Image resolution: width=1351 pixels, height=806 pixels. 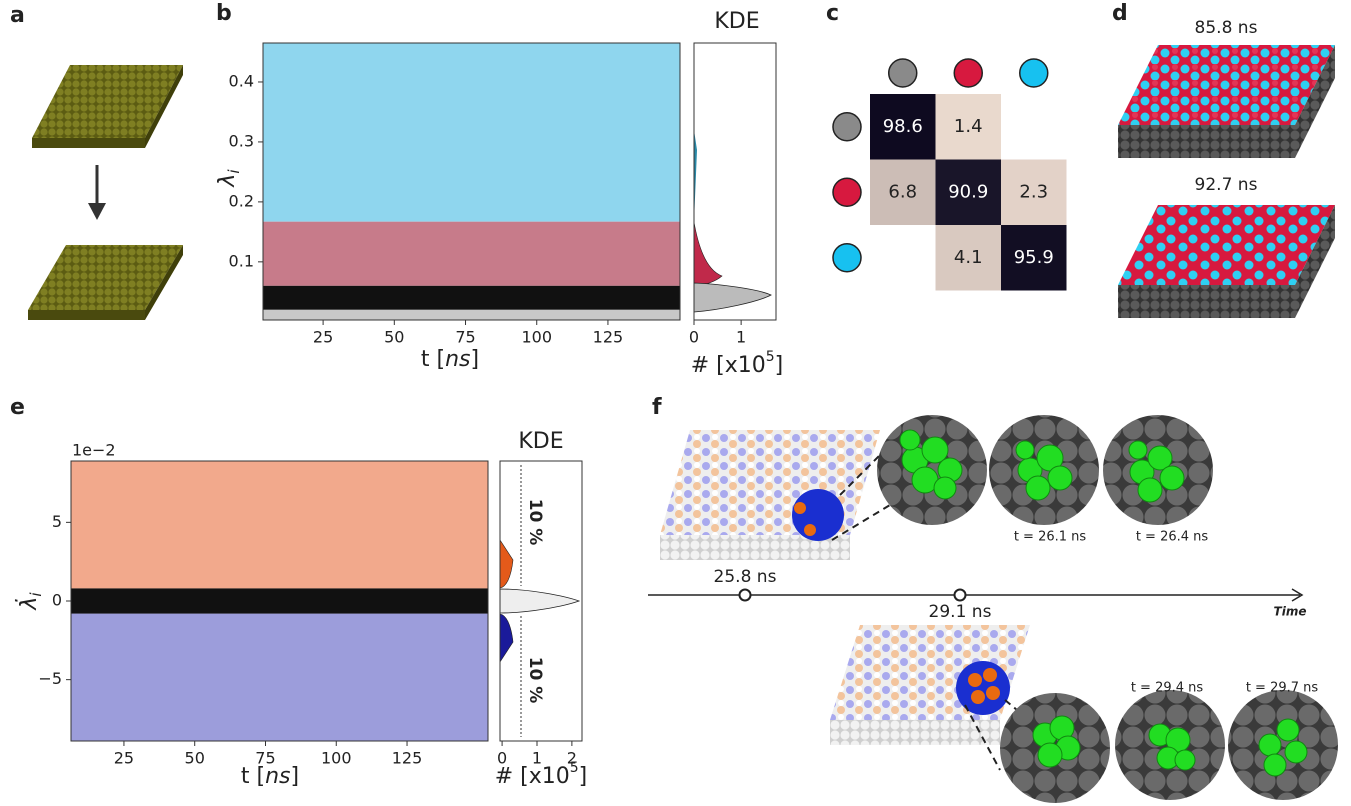 I want to click on timeline, so click(x=976, y=595).